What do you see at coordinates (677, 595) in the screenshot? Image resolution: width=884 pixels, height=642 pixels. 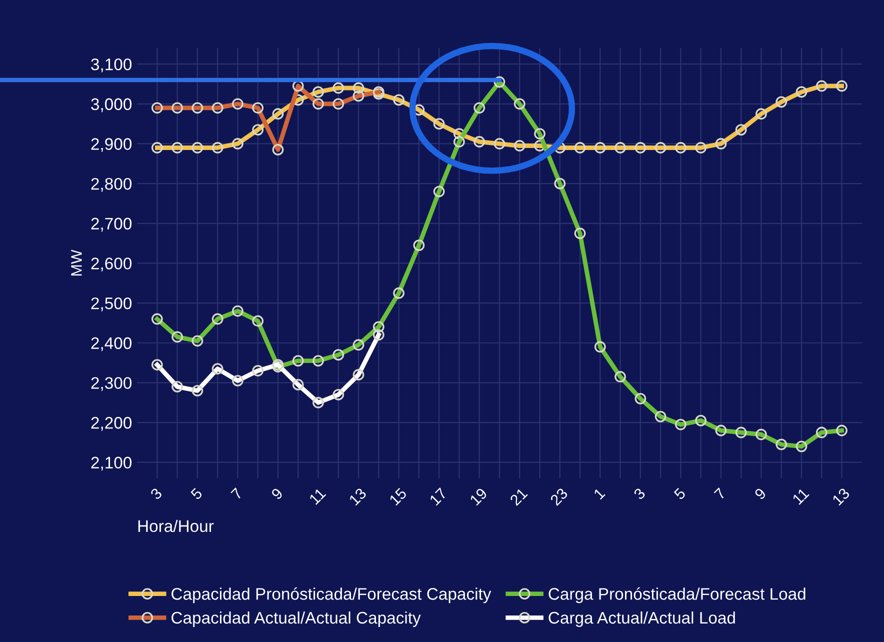 I see `legend-label: Carga Pronósticada/Forecast Load` at bounding box center [677, 595].